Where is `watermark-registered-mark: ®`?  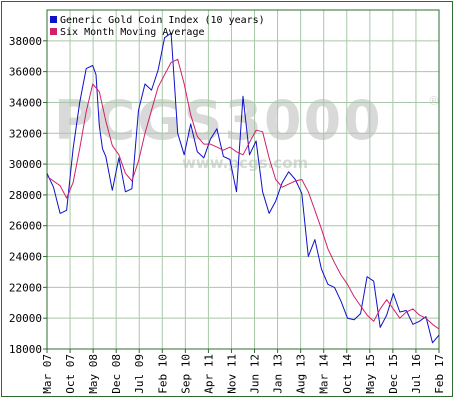
watermark-registered-mark: ® is located at coordinates (434, 101).